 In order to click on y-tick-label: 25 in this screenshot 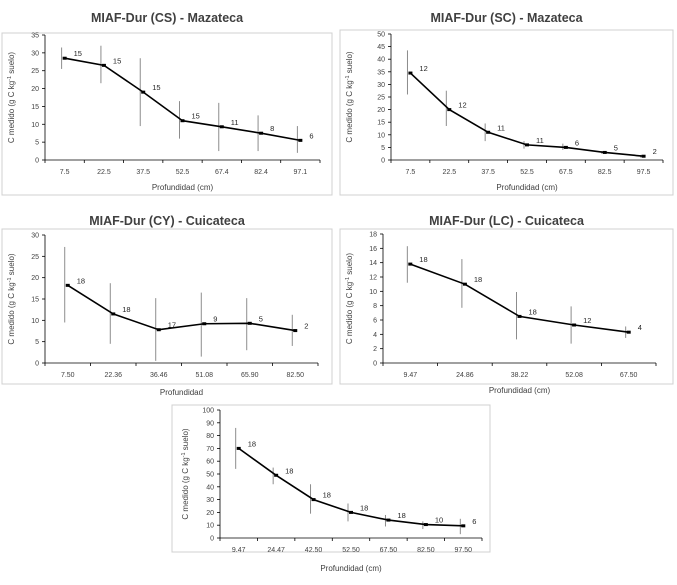, I will do `click(35, 257)`.